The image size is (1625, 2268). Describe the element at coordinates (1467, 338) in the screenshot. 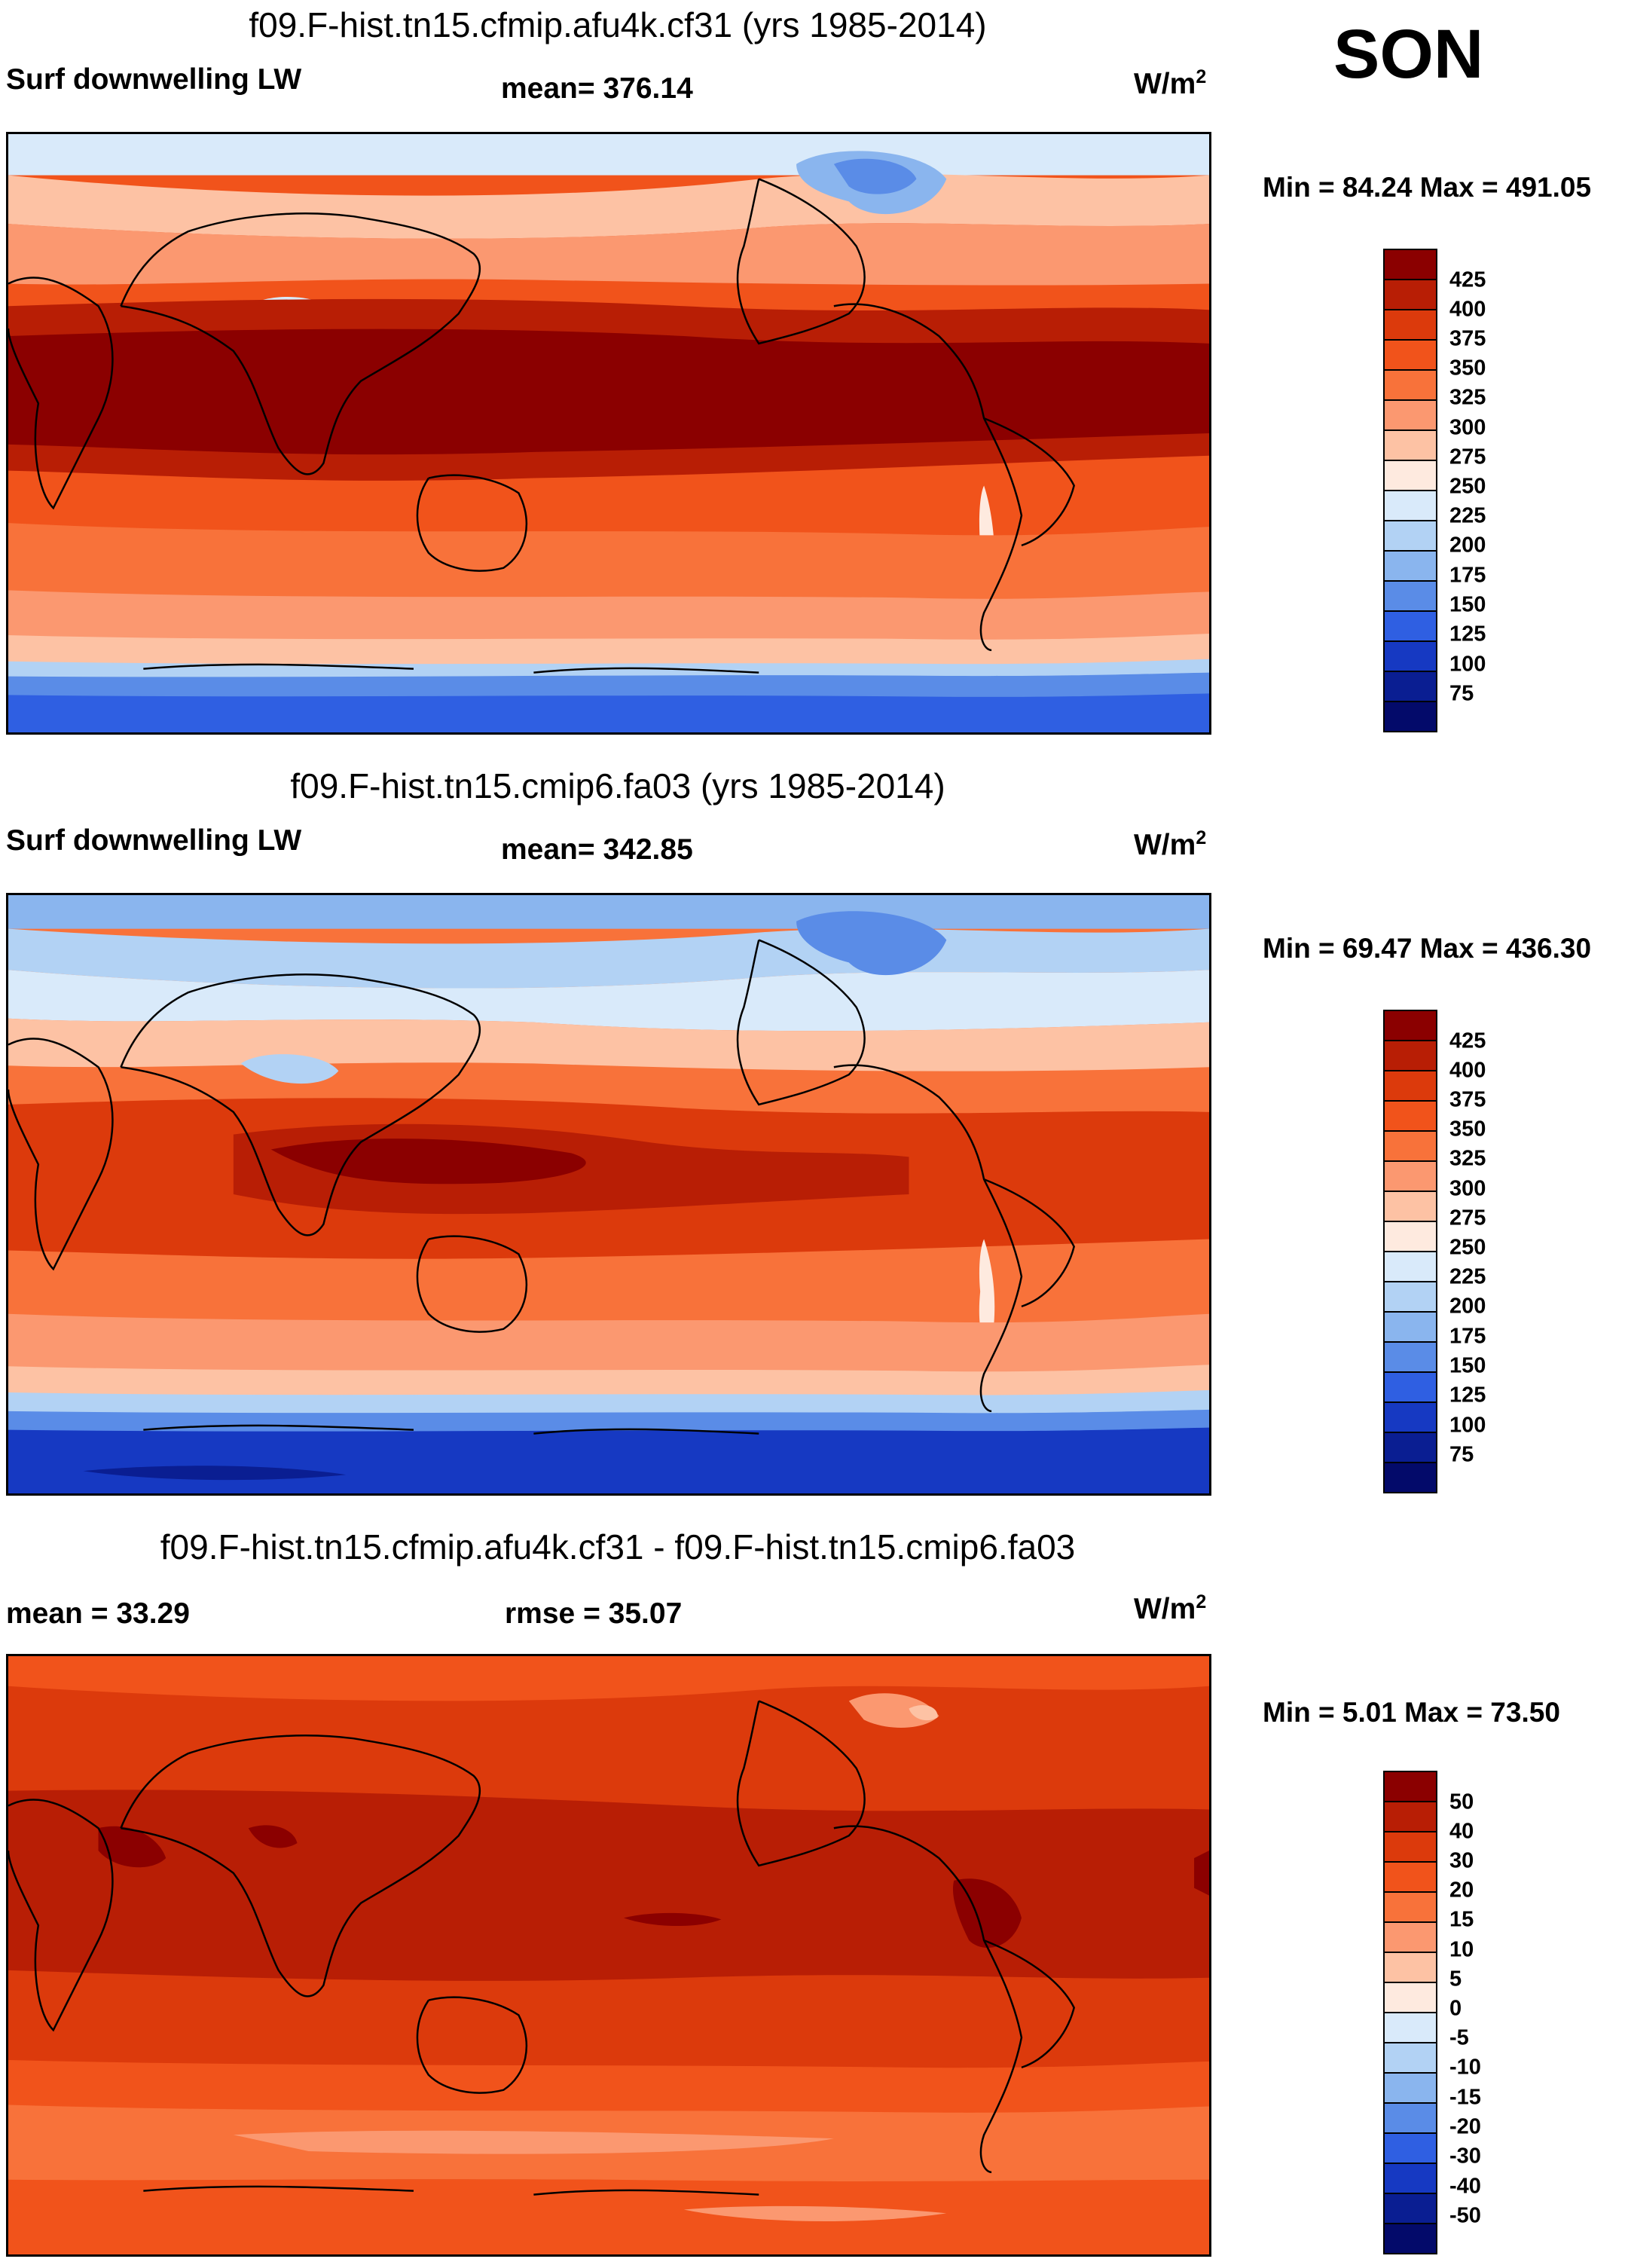

I see `panel1-colorbar-tick: 375` at that location.